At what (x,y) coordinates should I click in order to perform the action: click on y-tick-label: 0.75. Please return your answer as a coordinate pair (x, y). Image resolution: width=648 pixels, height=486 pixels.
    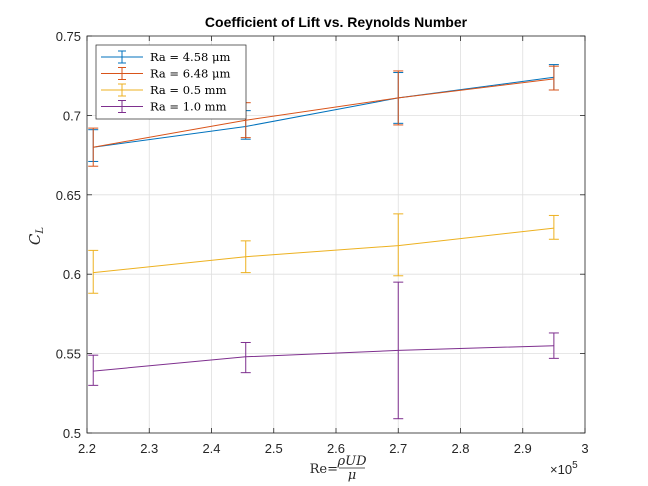
    Looking at the image, I should click on (68, 36).